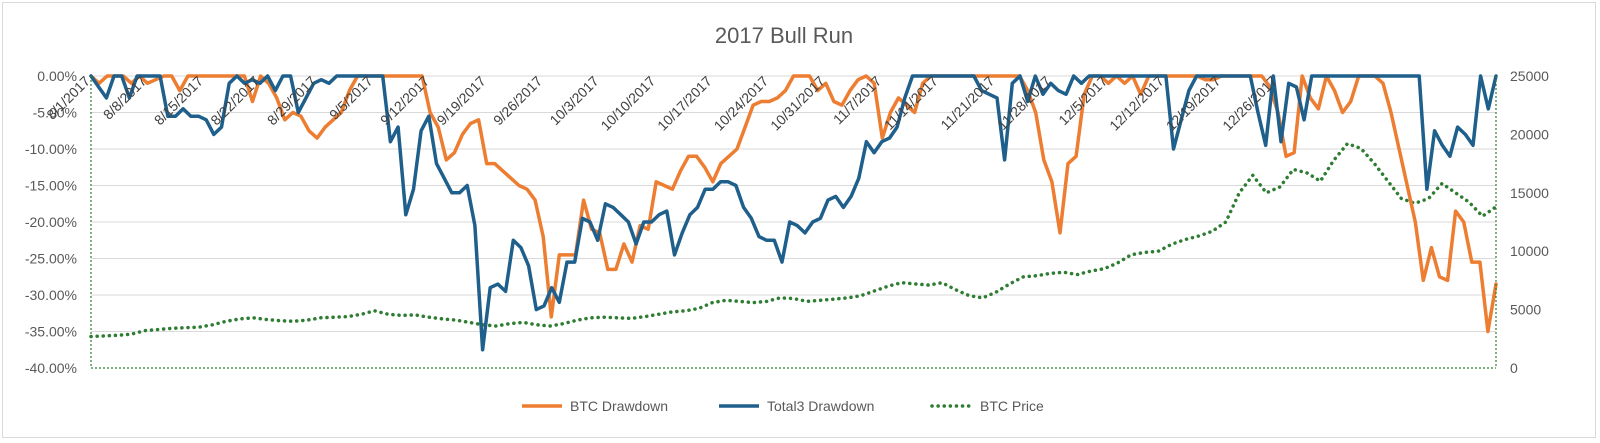  Describe the element at coordinates (574, 101) in the screenshot. I see `x-tick-label: 10/3/2017` at that location.